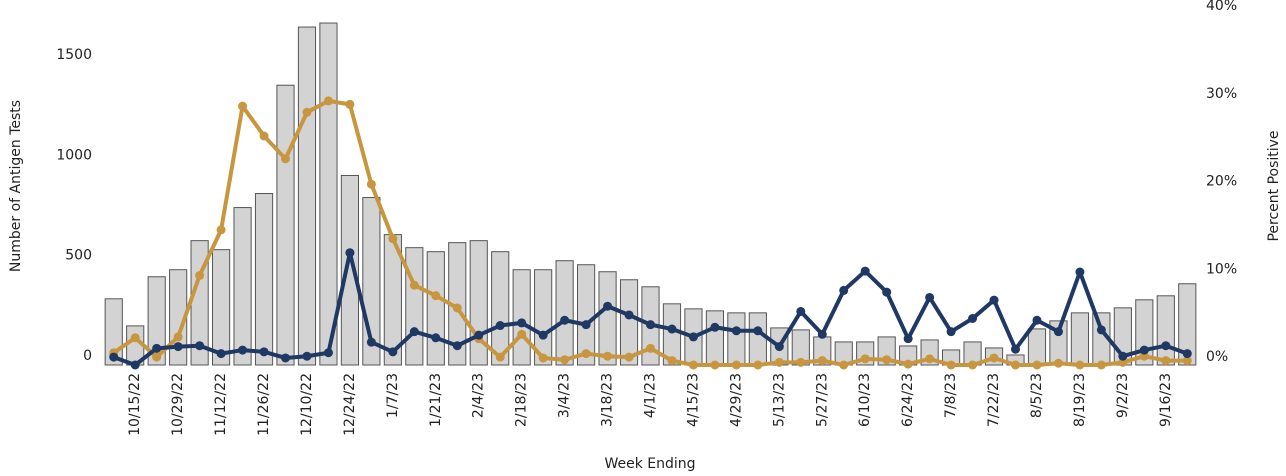 The height and width of the screenshot is (476, 1286). Describe the element at coordinates (307, 404) in the screenshot. I see `x-tick-label: 12/10/22` at that location.